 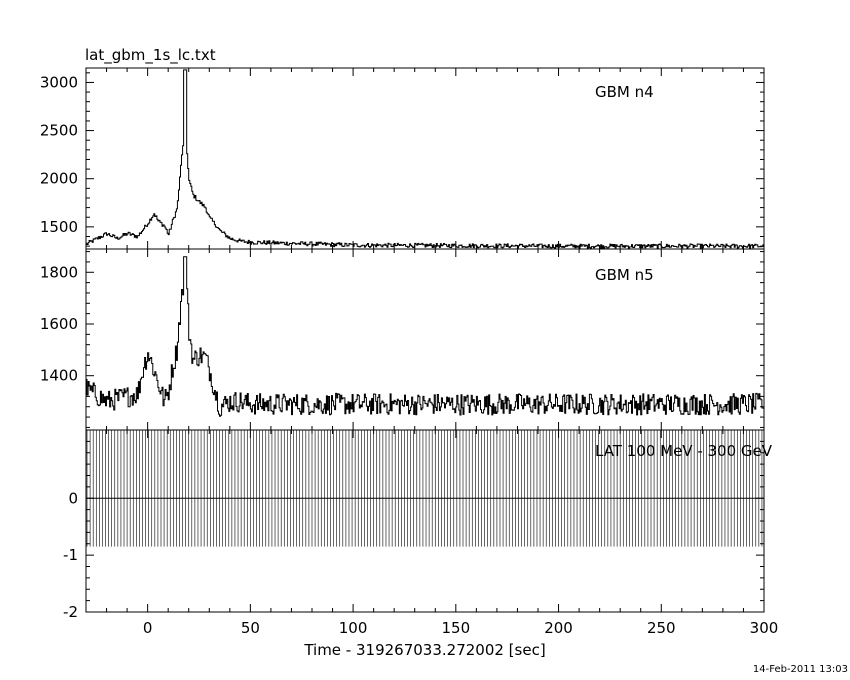 What do you see at coordinates (59, 272) in the screenshot?
I see `y-tick-label: 1800` at bounding box center [59, 272].